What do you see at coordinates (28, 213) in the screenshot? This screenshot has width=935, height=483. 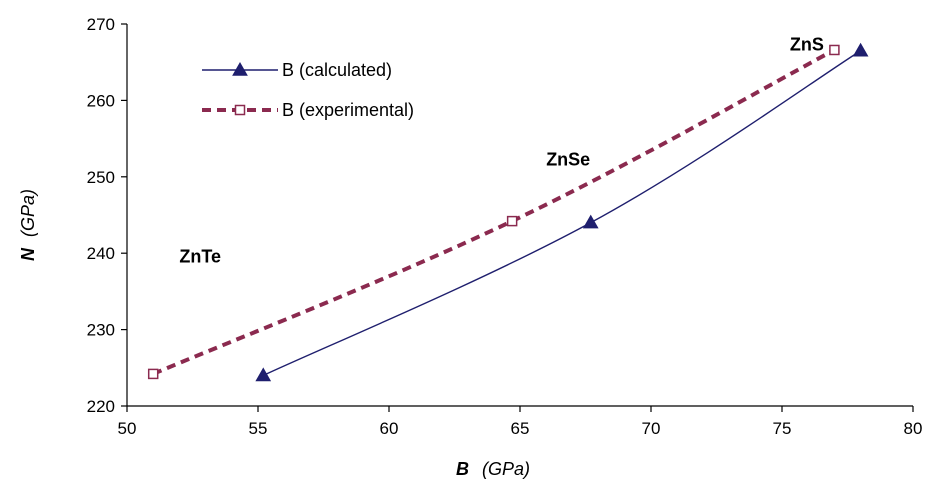 I see `y-axis-title-unit: (GPa)` at bounding box center [28, 213].